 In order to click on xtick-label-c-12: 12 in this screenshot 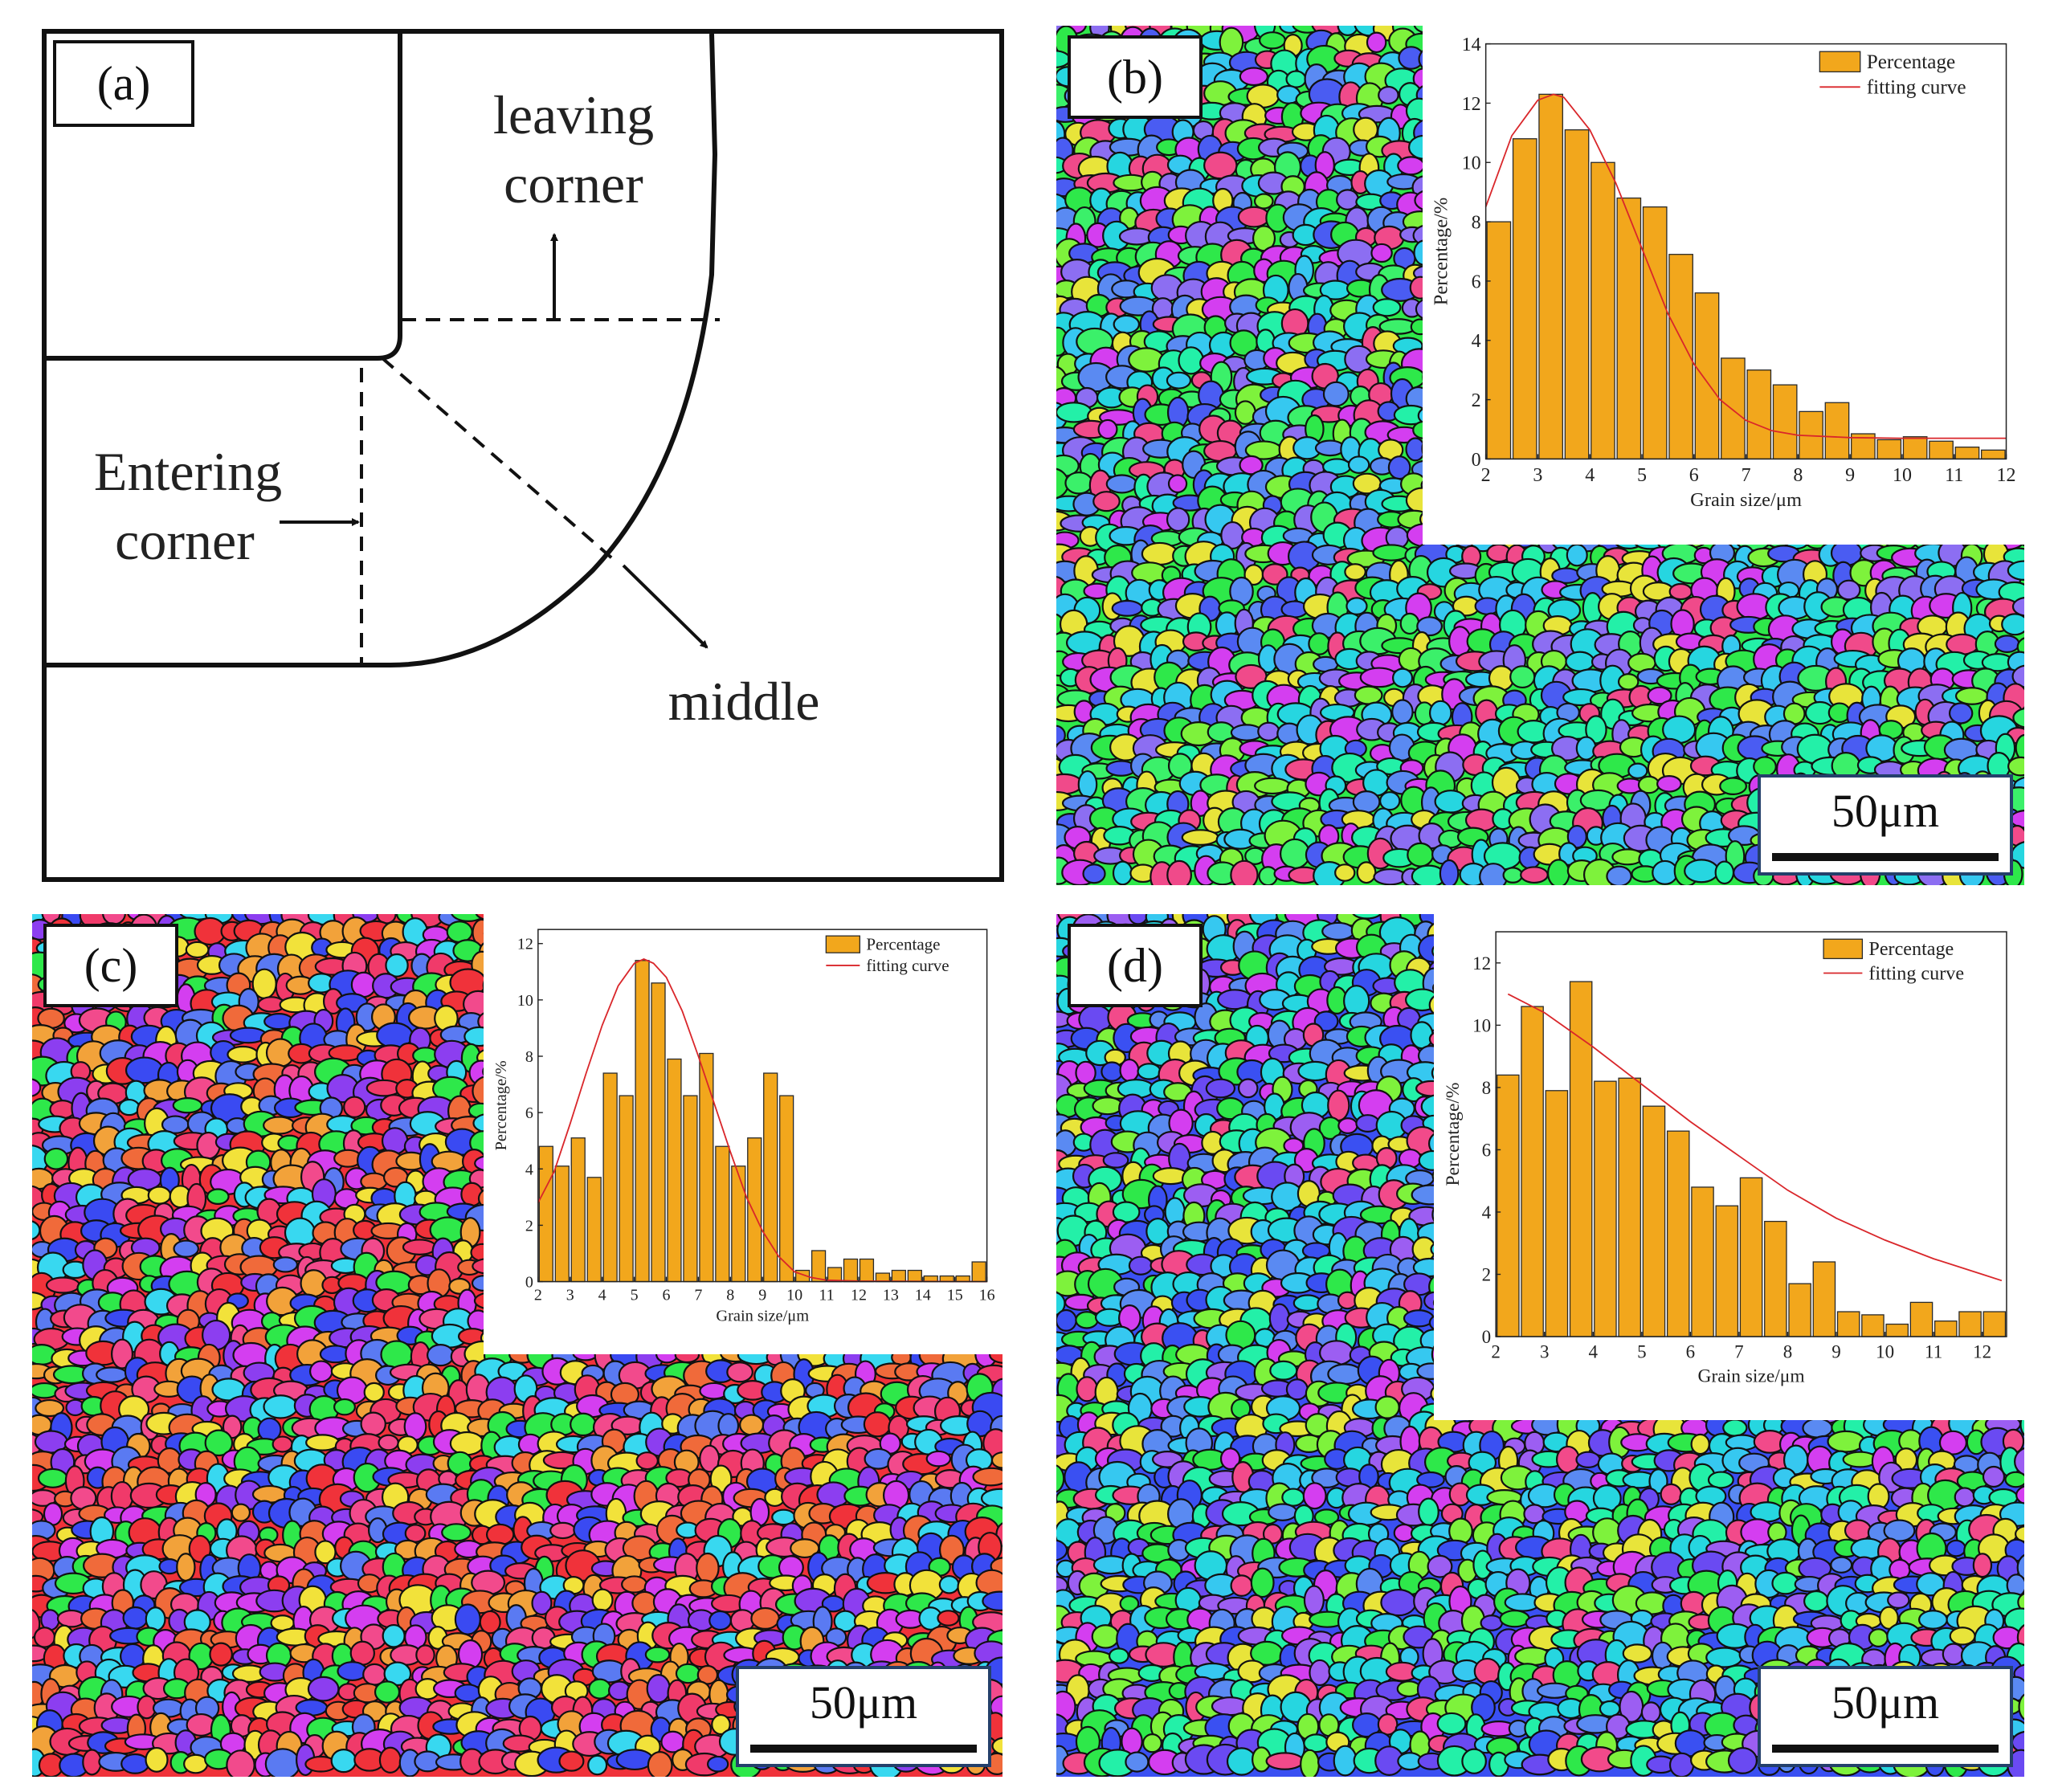, I will do `click(859, 1295)`.